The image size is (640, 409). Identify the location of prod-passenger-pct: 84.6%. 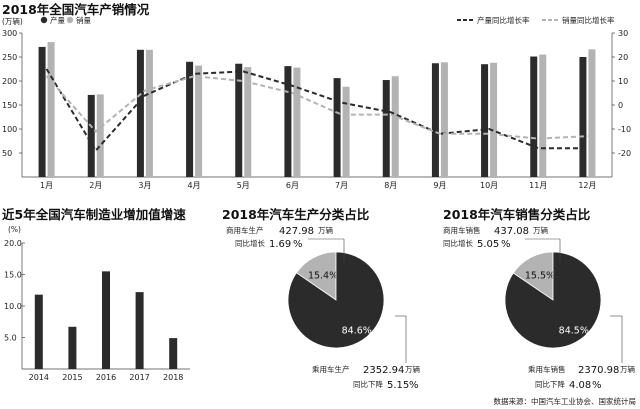
(357, 330).